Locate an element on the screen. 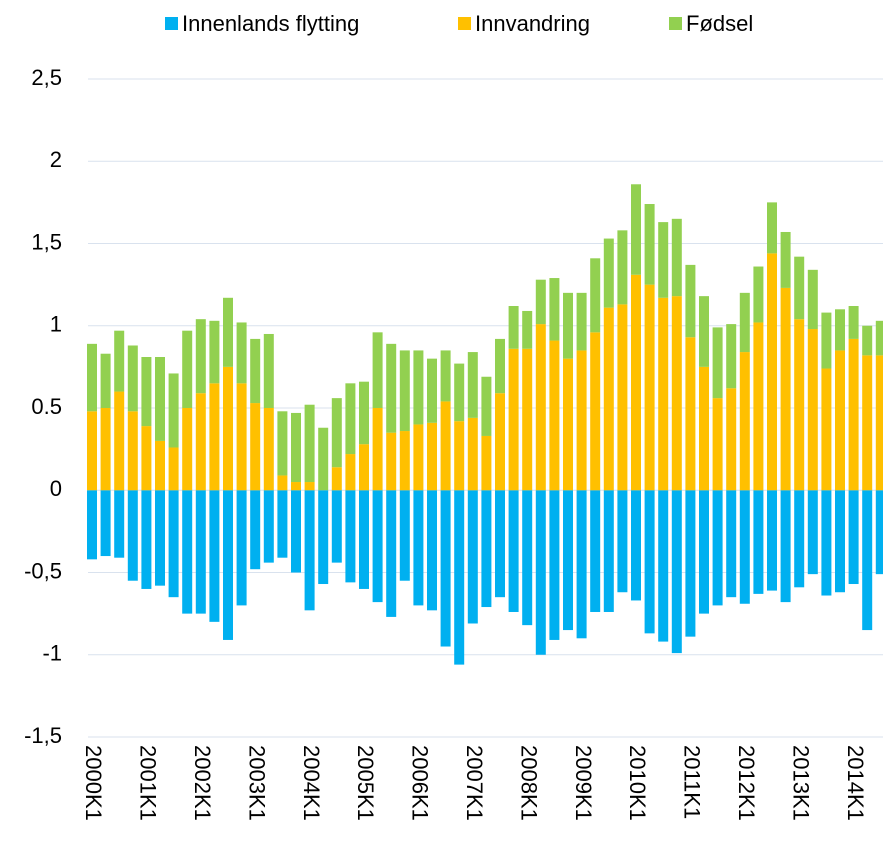  legend: Innenlands flytting Innvandring Fødsel is located at coordinates (459, 23).